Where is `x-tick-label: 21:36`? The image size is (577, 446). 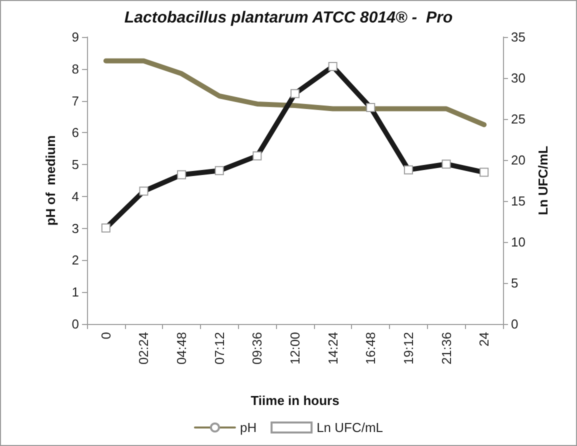 x-tick-label: 21:36 is located at coordinates (446, 348).